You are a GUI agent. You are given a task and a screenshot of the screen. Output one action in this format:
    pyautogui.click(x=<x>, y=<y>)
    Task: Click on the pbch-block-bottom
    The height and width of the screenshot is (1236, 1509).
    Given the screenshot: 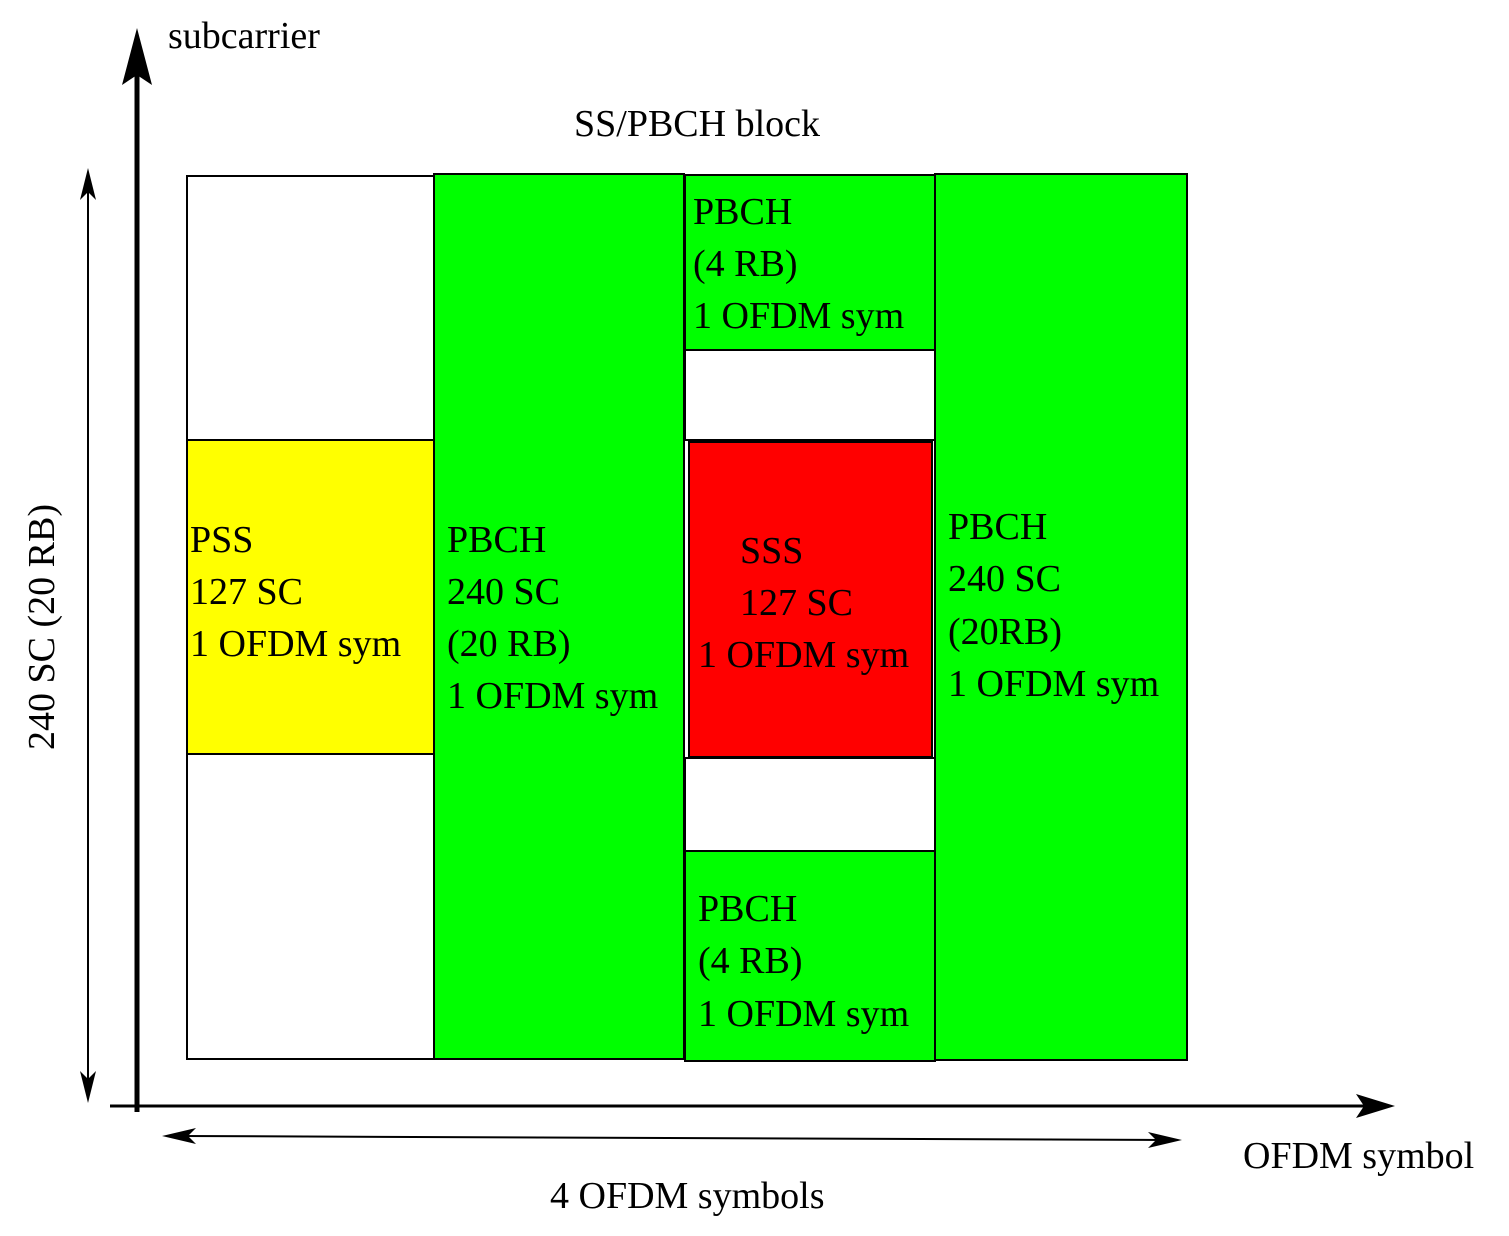 What is the action you would take?
    pyautogui.click(x=810, y=956)
    